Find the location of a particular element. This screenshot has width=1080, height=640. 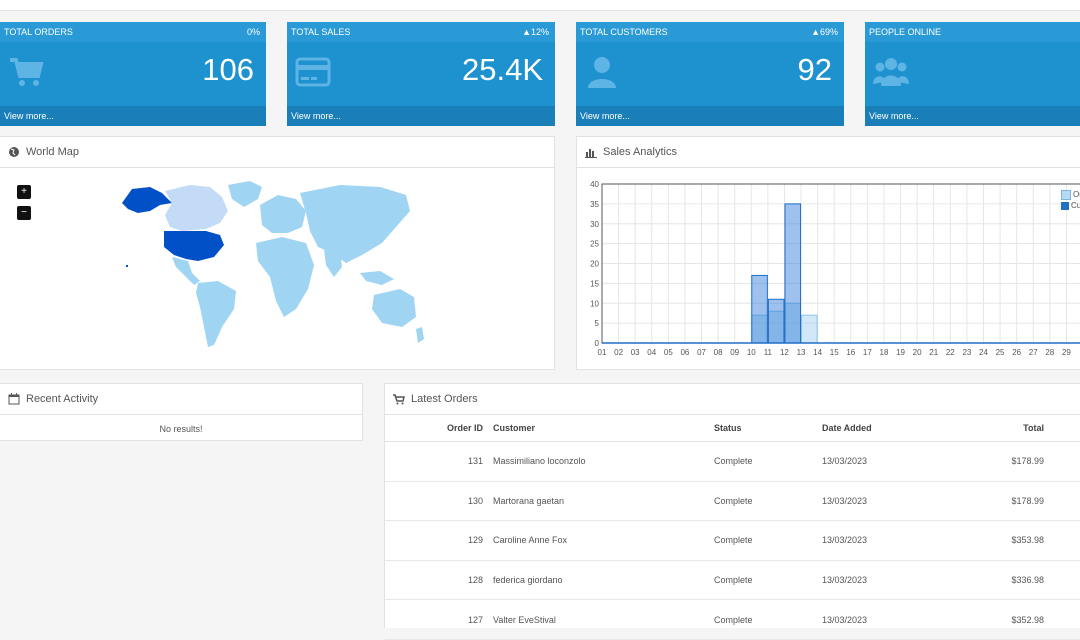

order-total: $178.99 is located at coordinates (988, 461).